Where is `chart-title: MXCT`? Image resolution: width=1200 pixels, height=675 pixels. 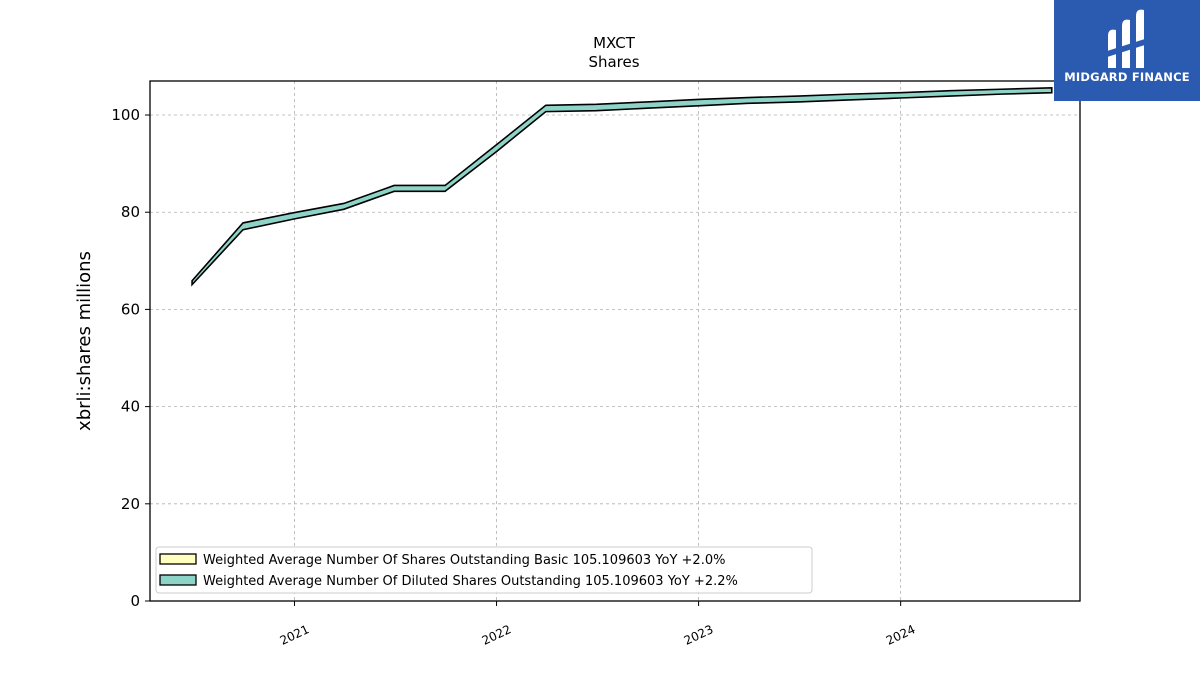 chart-title: MXCT is located at coordinates (614, 43).